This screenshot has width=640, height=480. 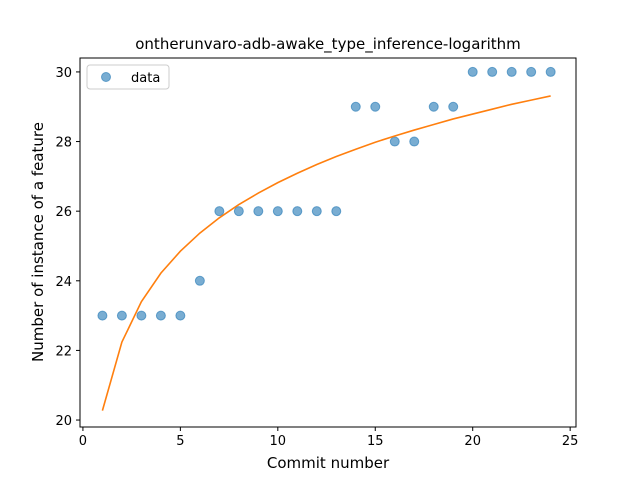 I want to click on legend: data, so click(x=128, y=77).